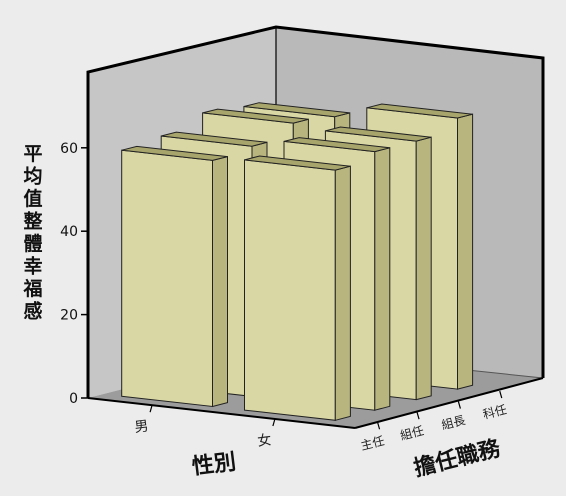 The height and width of the screenshot is (496, 566). I want to click on y-axis-title-char: 幸, so click(32, 267).